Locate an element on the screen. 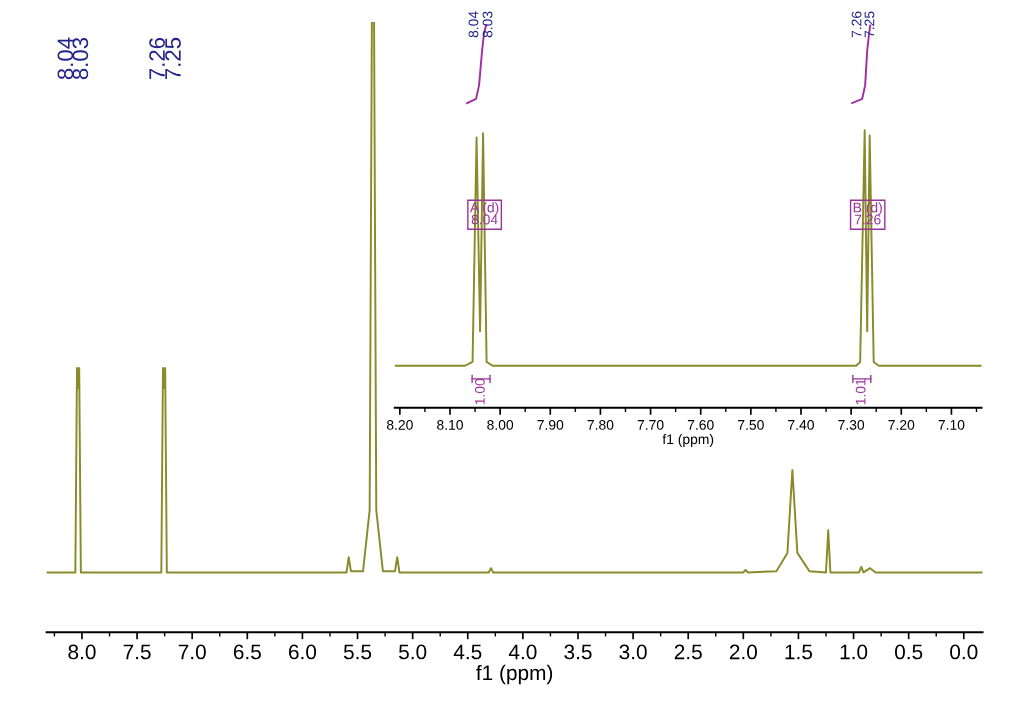 Image resolution: width=1015 pixels, height=708 pixels. x-tick-label: 8.10 is located at coordinates (450, 424).